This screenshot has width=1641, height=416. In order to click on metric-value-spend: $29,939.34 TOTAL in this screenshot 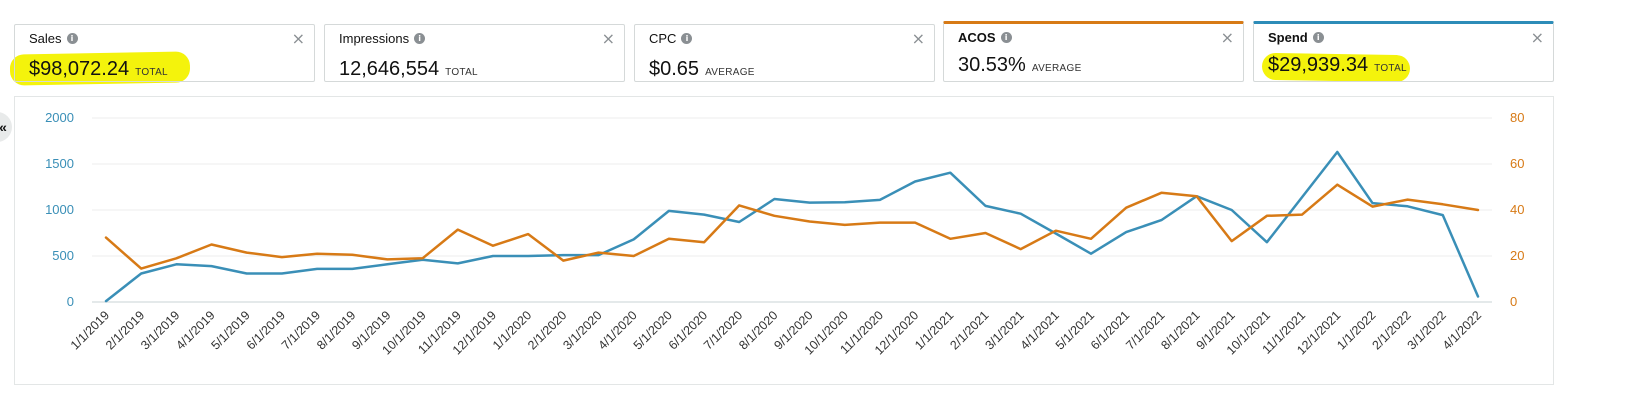, I will do `click(1337, 65)`.